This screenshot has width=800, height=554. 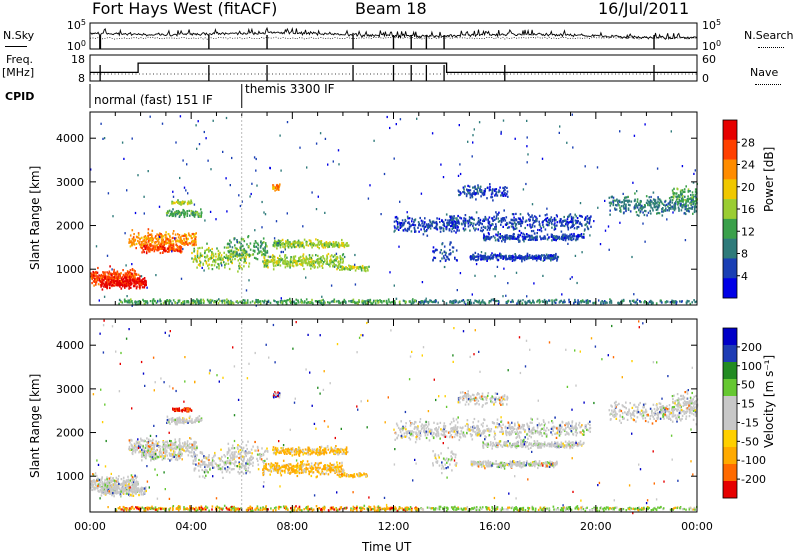 I want to click on xtick-label: 12:00, so click(x=394, y=526).